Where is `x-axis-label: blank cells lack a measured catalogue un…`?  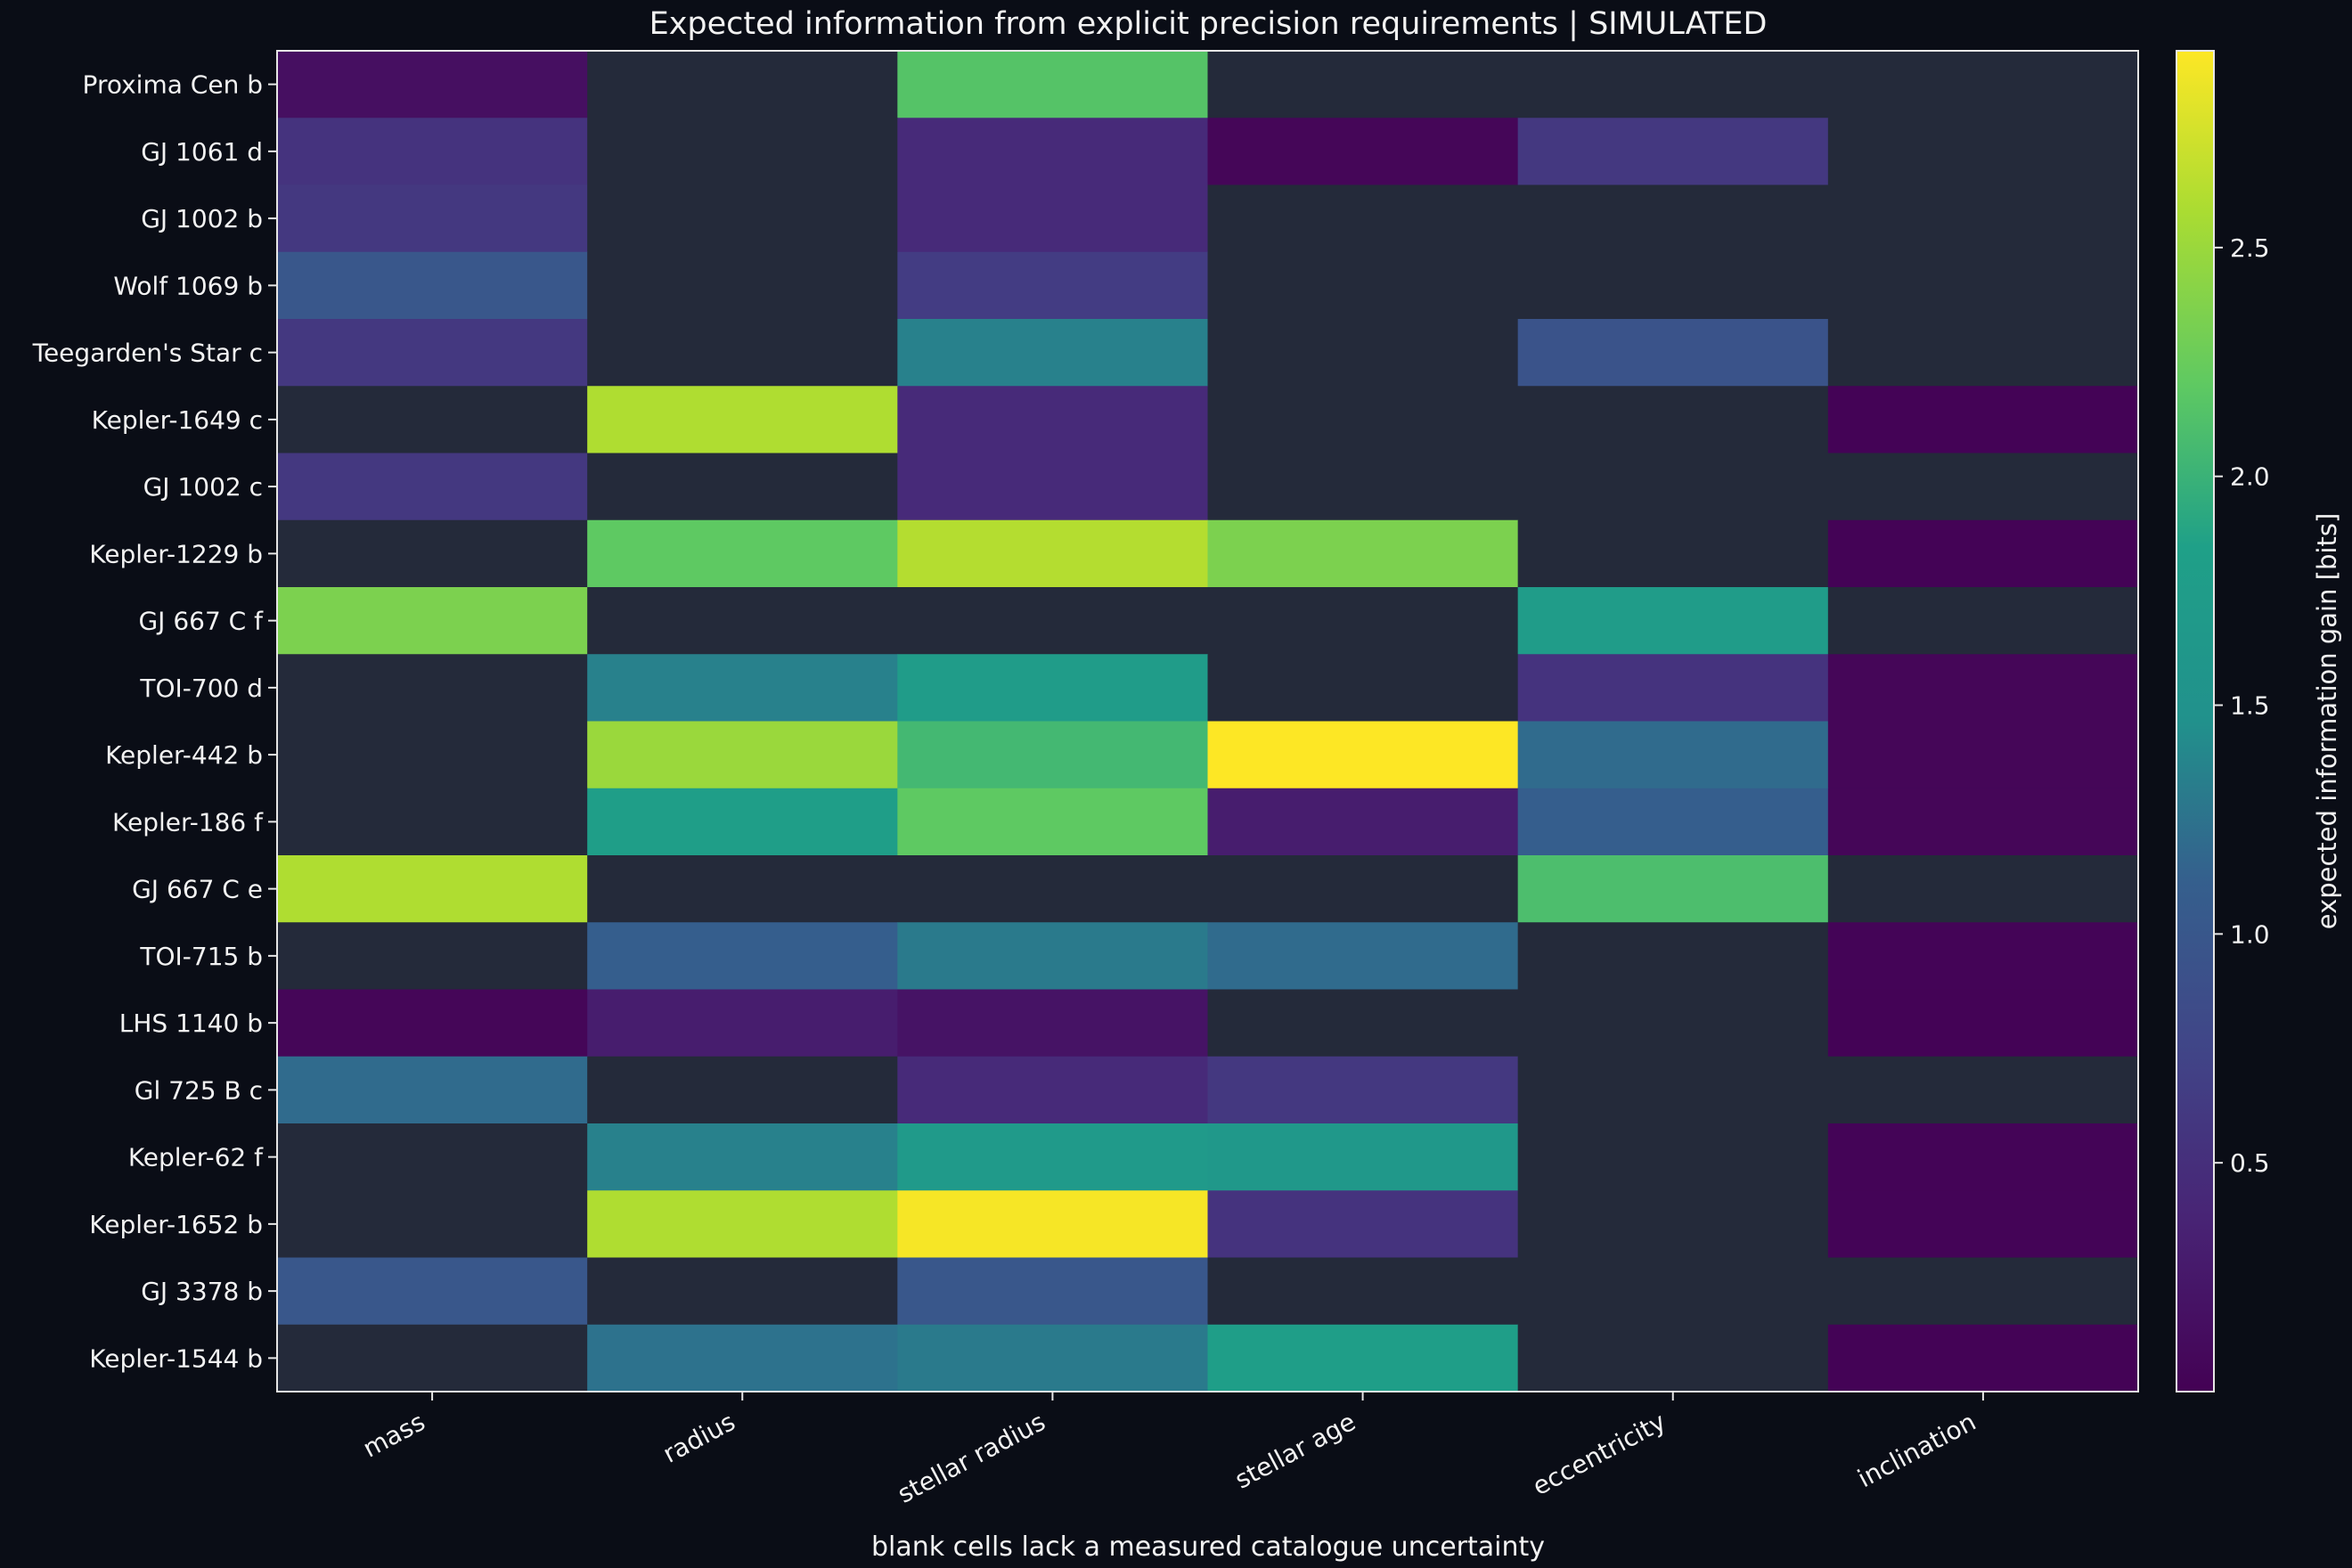 x-axis-label: blank cells lack a measured catalogue un… is located at coordinates (1208, 1547).